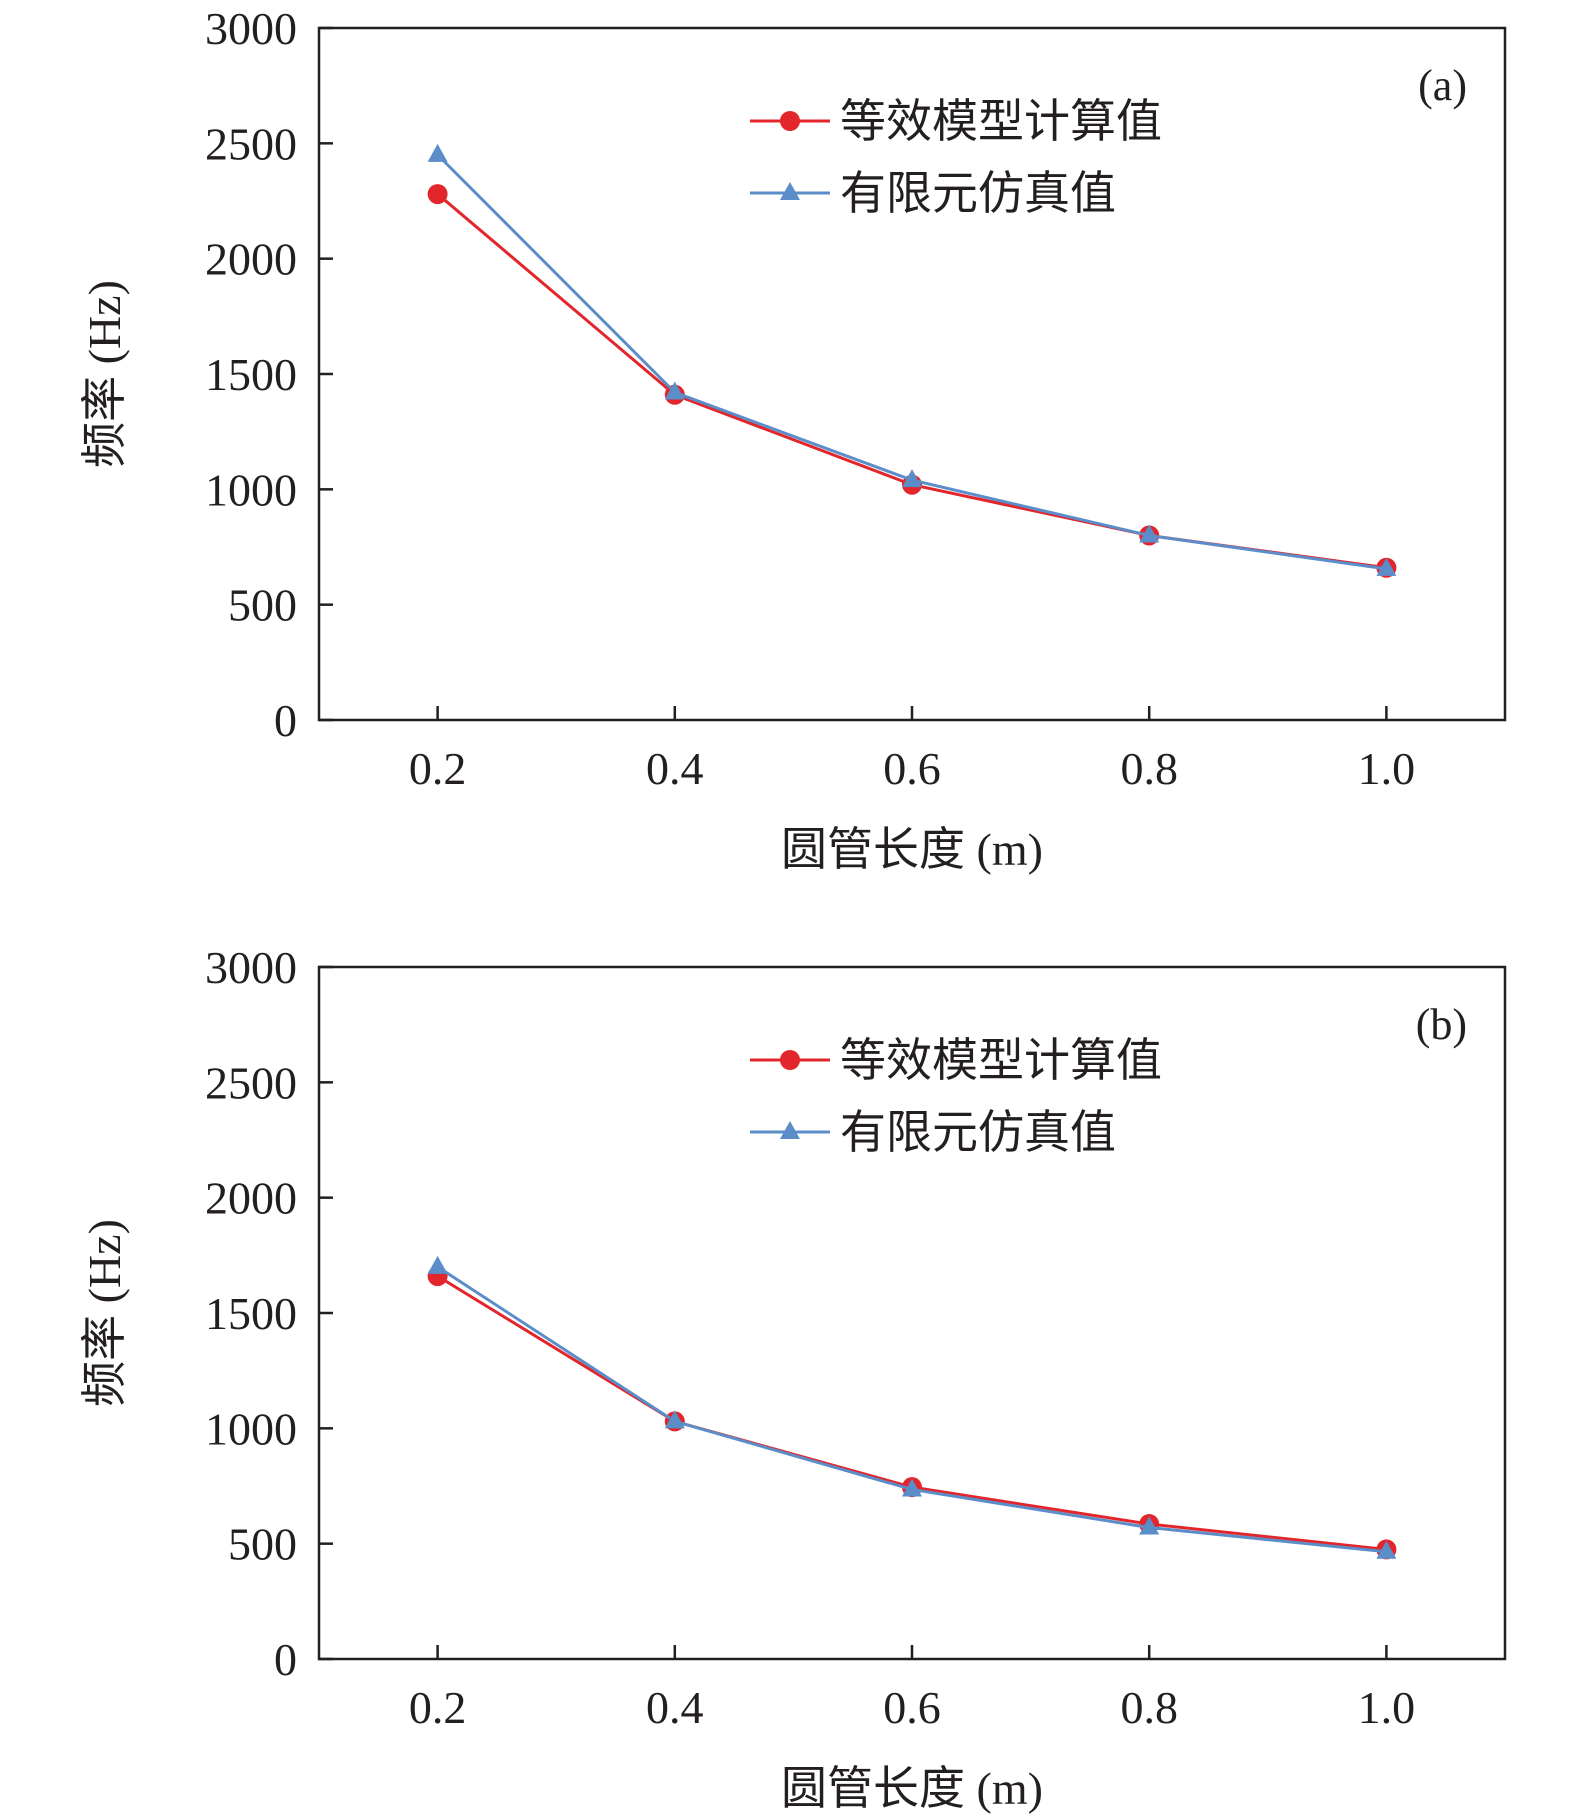 Image resolution: width=1575 pixels, height=1815 pixels. Describe the element at coordinates (1442, 85) in the screenshot. I see `panel-label: (a)` at that location.